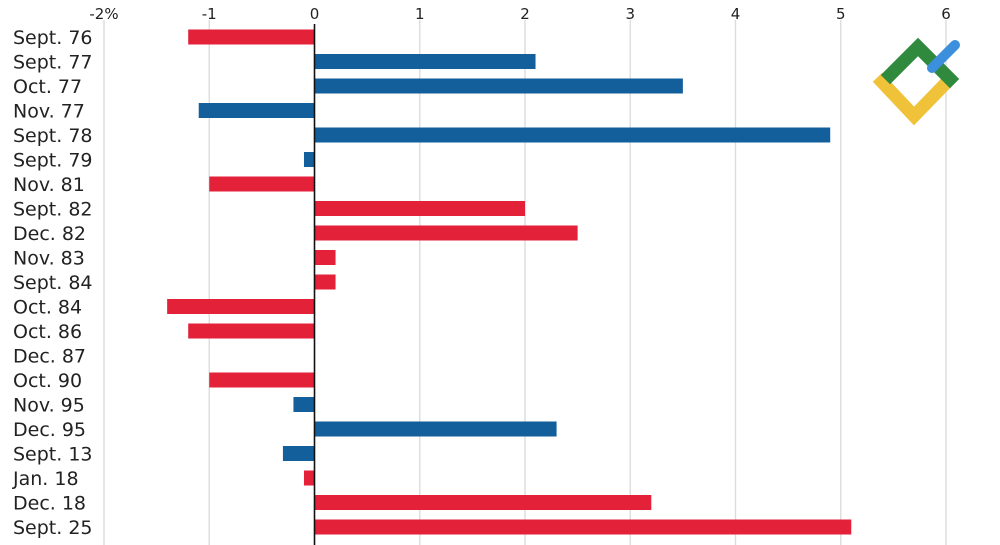 The height and width of the screenshot is (545, 1000). I want to click on x-tick-label: -2%, so click(103, 14).